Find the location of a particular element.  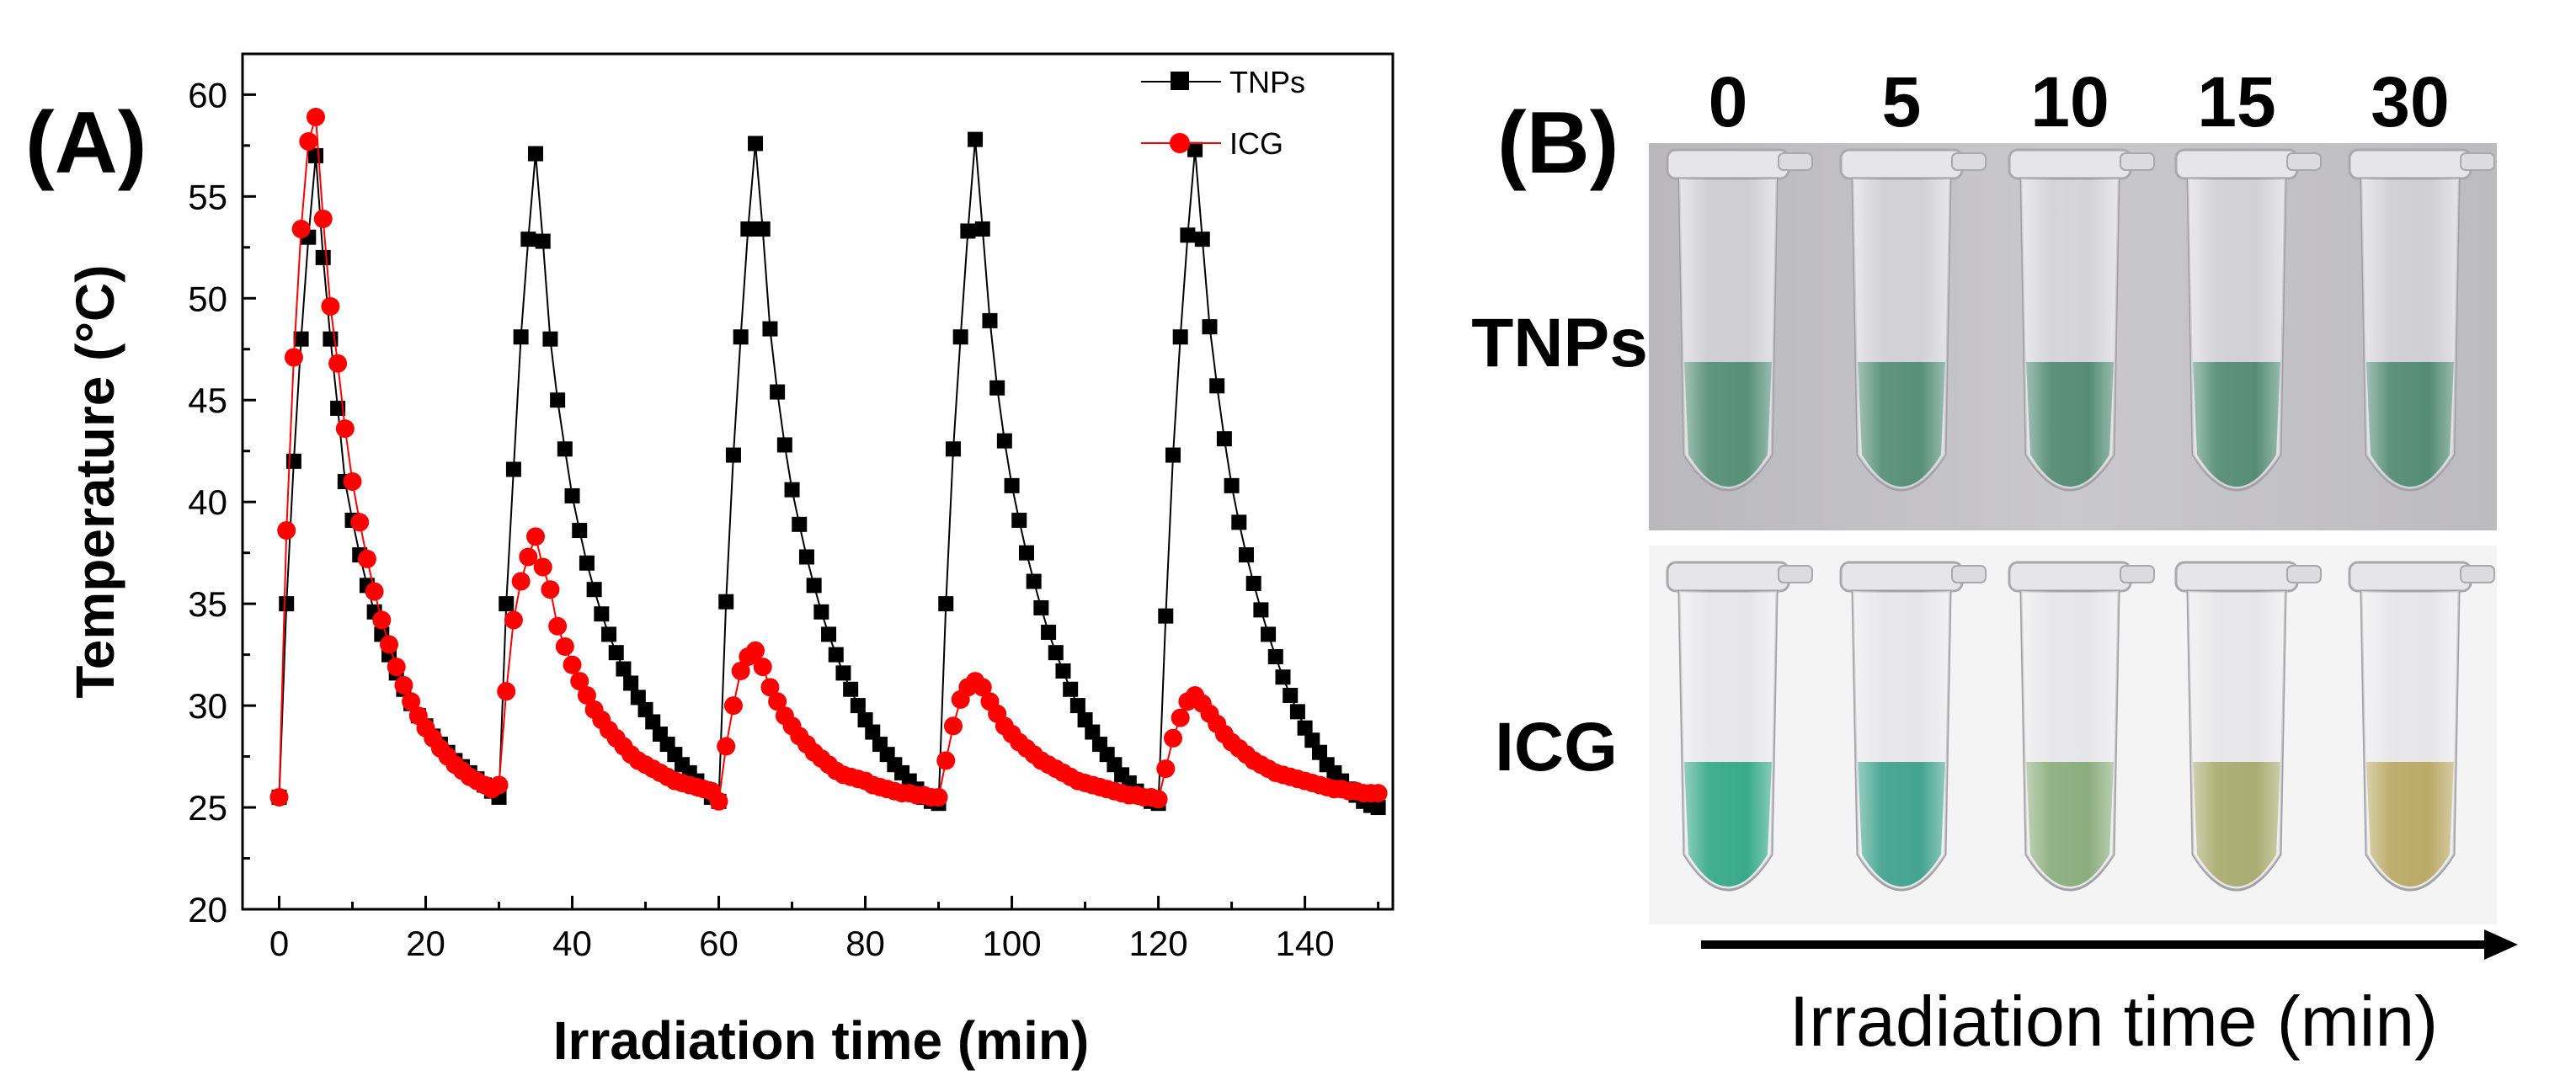

column-label-0: 0 is located at coordinates (1728, 101).